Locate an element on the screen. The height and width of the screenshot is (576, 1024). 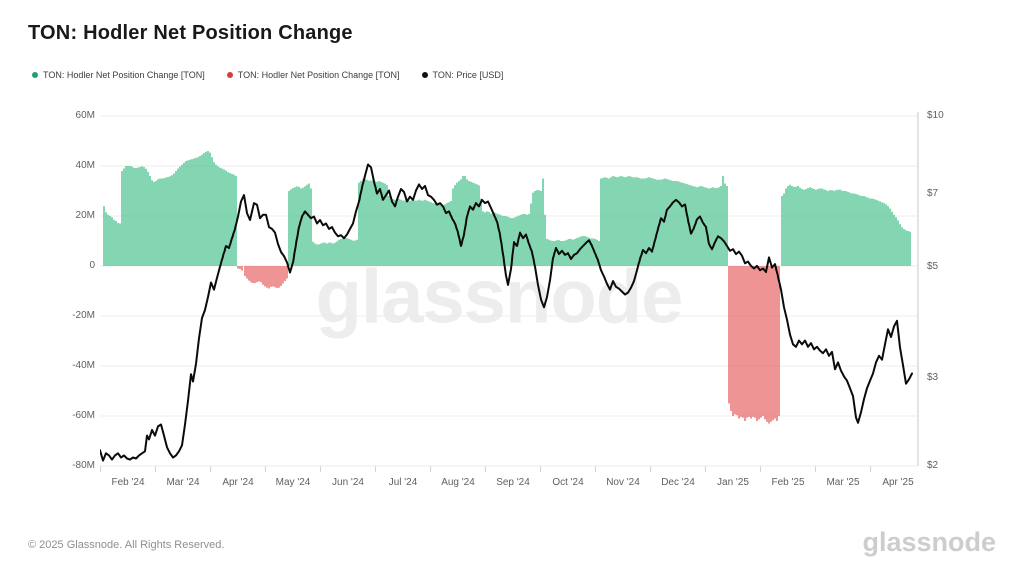
right-axis-tick-$2: $2 is located at coordinates (933, 465).